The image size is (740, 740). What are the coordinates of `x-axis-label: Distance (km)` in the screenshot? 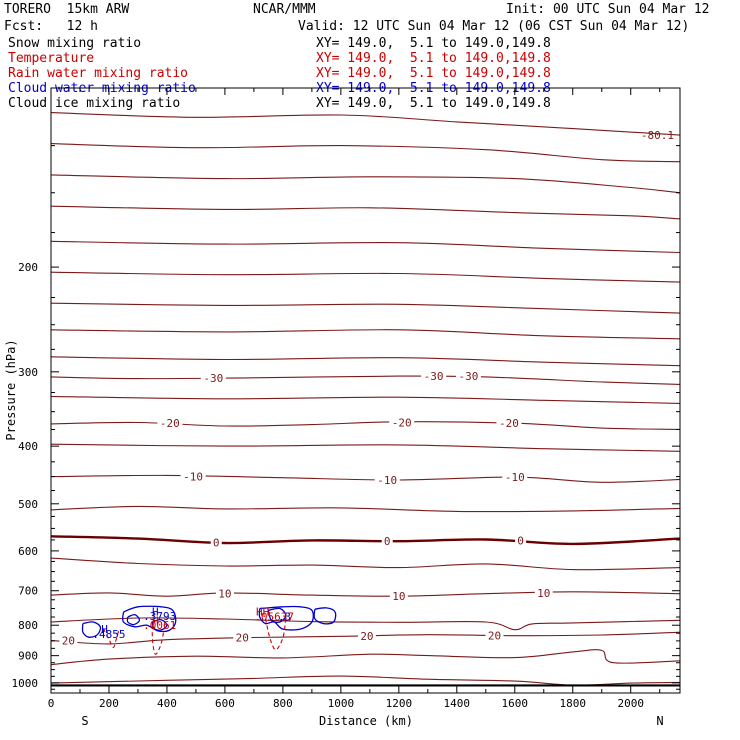 It's located at (366, 721).